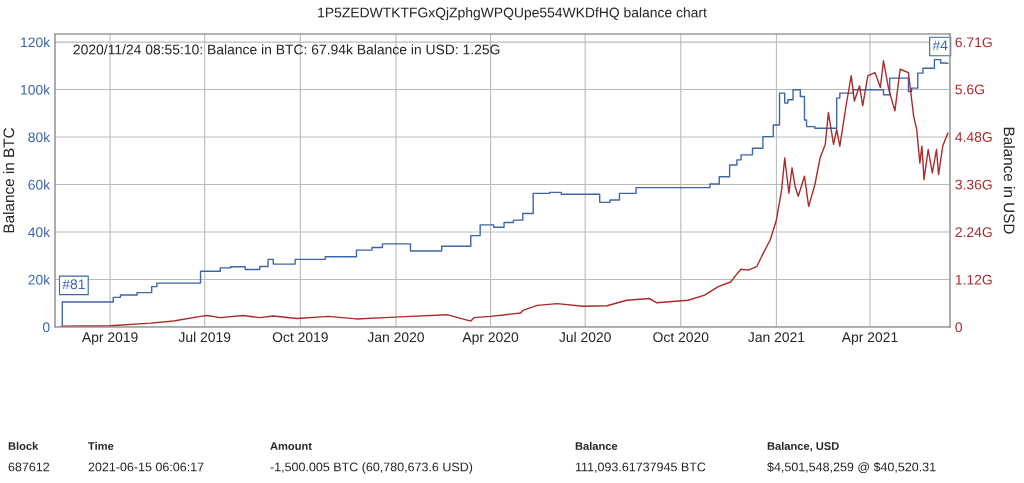 The height and width of the screenshot is (483, 1024). Describe the element at coordinates (851, 467) in the screenshot. I see `text: $4,501,548,259 @ $40,520.31` at that location.